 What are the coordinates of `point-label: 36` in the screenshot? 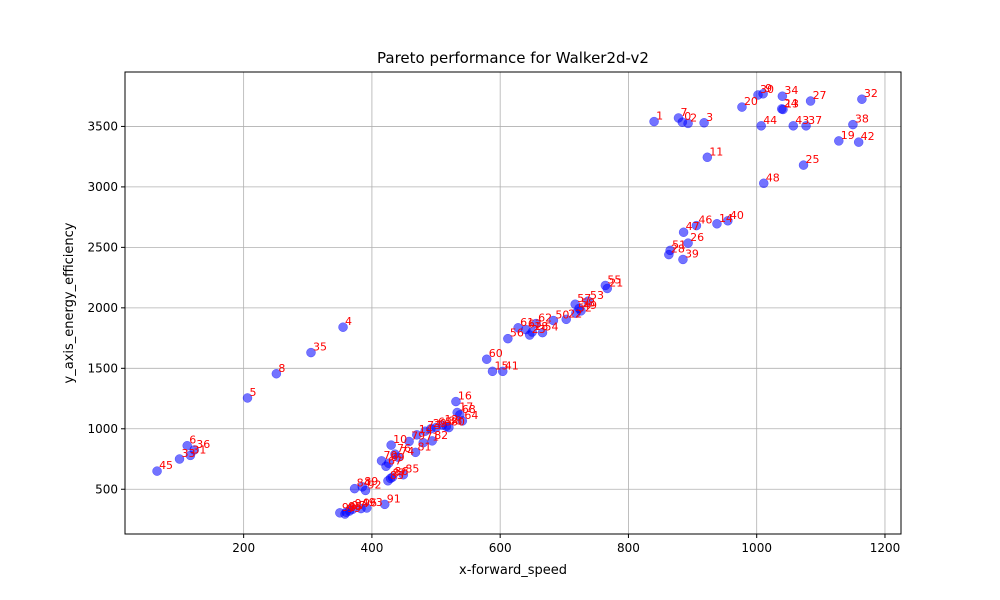 It's located at (203, 444).